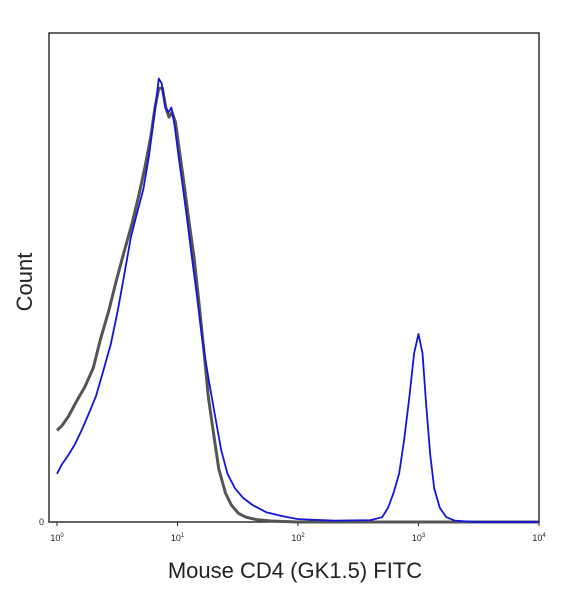 Image resolution: width=580 pixels, height=600 pixels. I want to click on y-axis-label: Count, so click(24, 282).